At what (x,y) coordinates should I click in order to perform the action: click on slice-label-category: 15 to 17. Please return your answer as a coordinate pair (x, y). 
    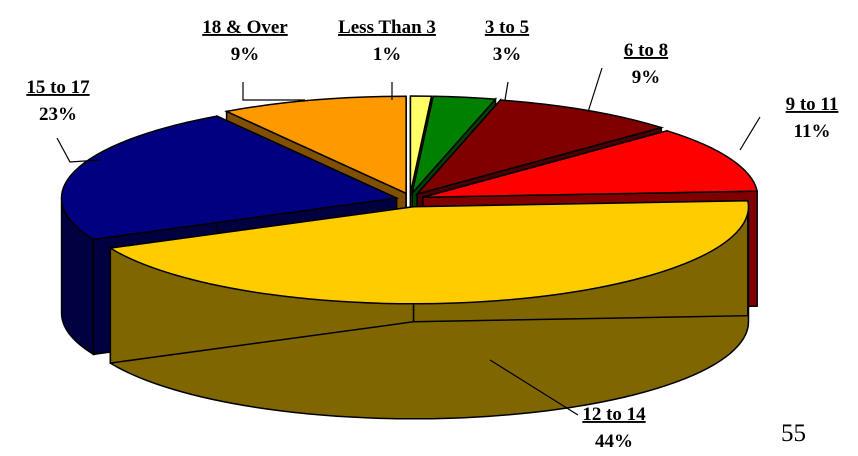
    Looking at the image, I should click on (58, 87).